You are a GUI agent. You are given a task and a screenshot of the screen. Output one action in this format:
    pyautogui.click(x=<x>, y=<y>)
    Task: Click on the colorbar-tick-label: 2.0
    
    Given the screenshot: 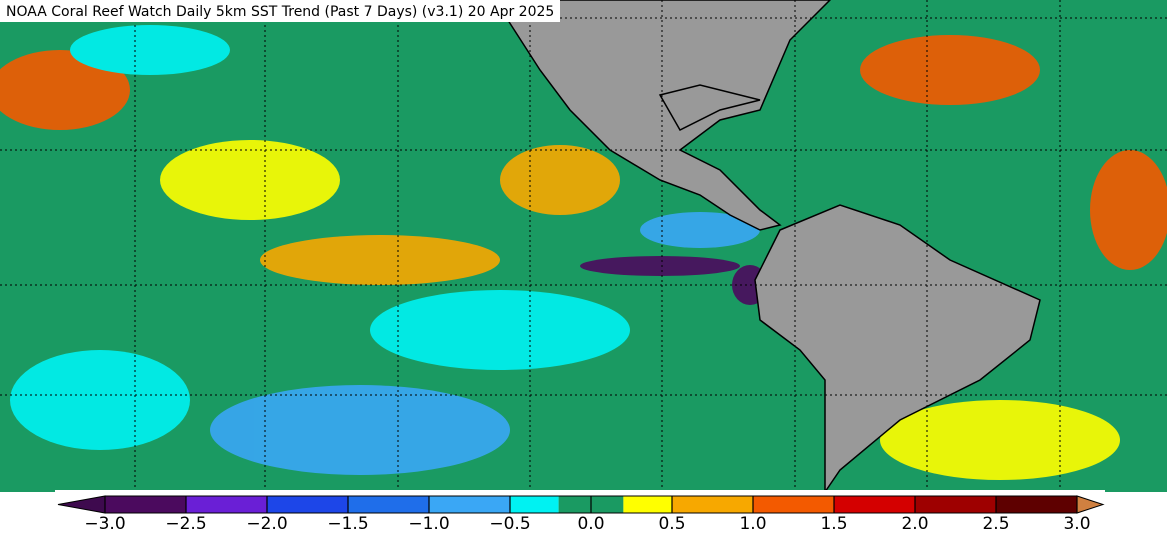 What is the action you would take?
    pyautogui.click(x=914, y=522)
    